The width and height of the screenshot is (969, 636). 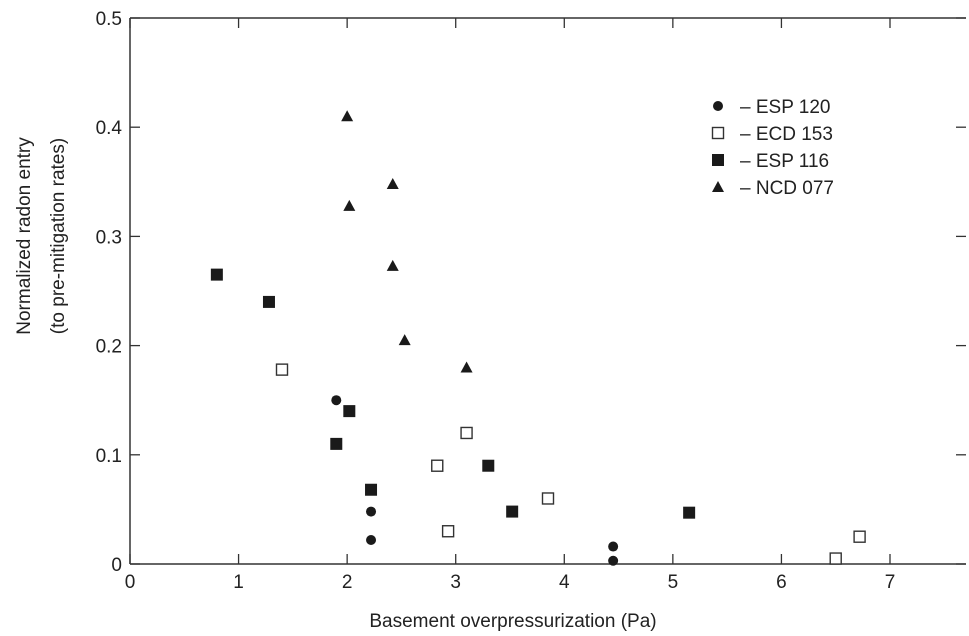 What do you see at coordinates (116, 565) in the screenshot?
I see `y-tick-label: 0` at bounding box center [116, 565].